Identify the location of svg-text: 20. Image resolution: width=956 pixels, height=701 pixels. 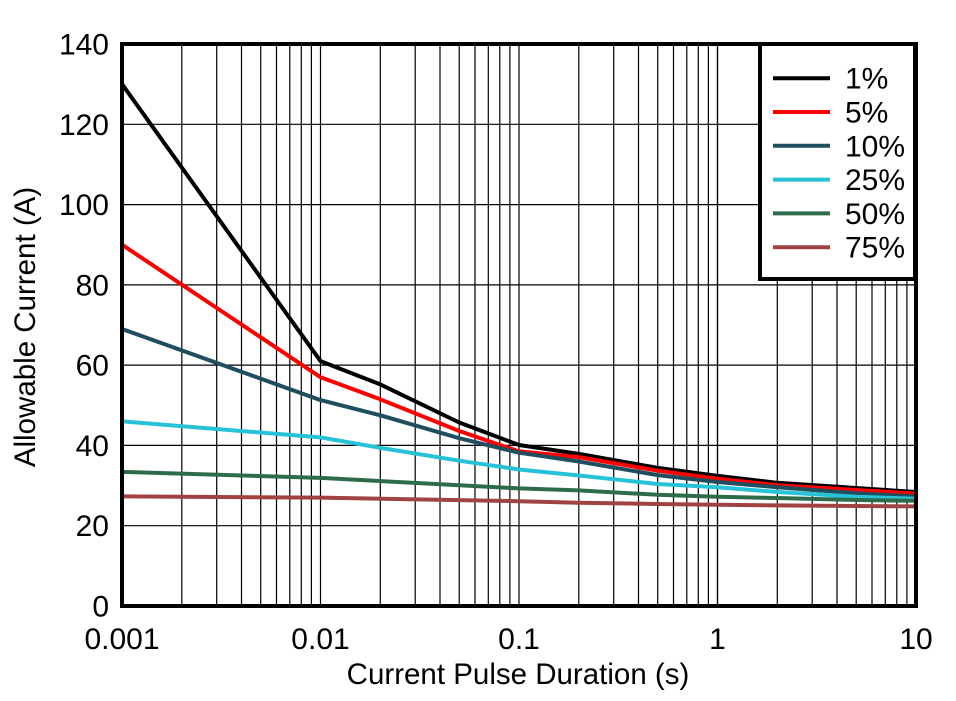
(92, 526).